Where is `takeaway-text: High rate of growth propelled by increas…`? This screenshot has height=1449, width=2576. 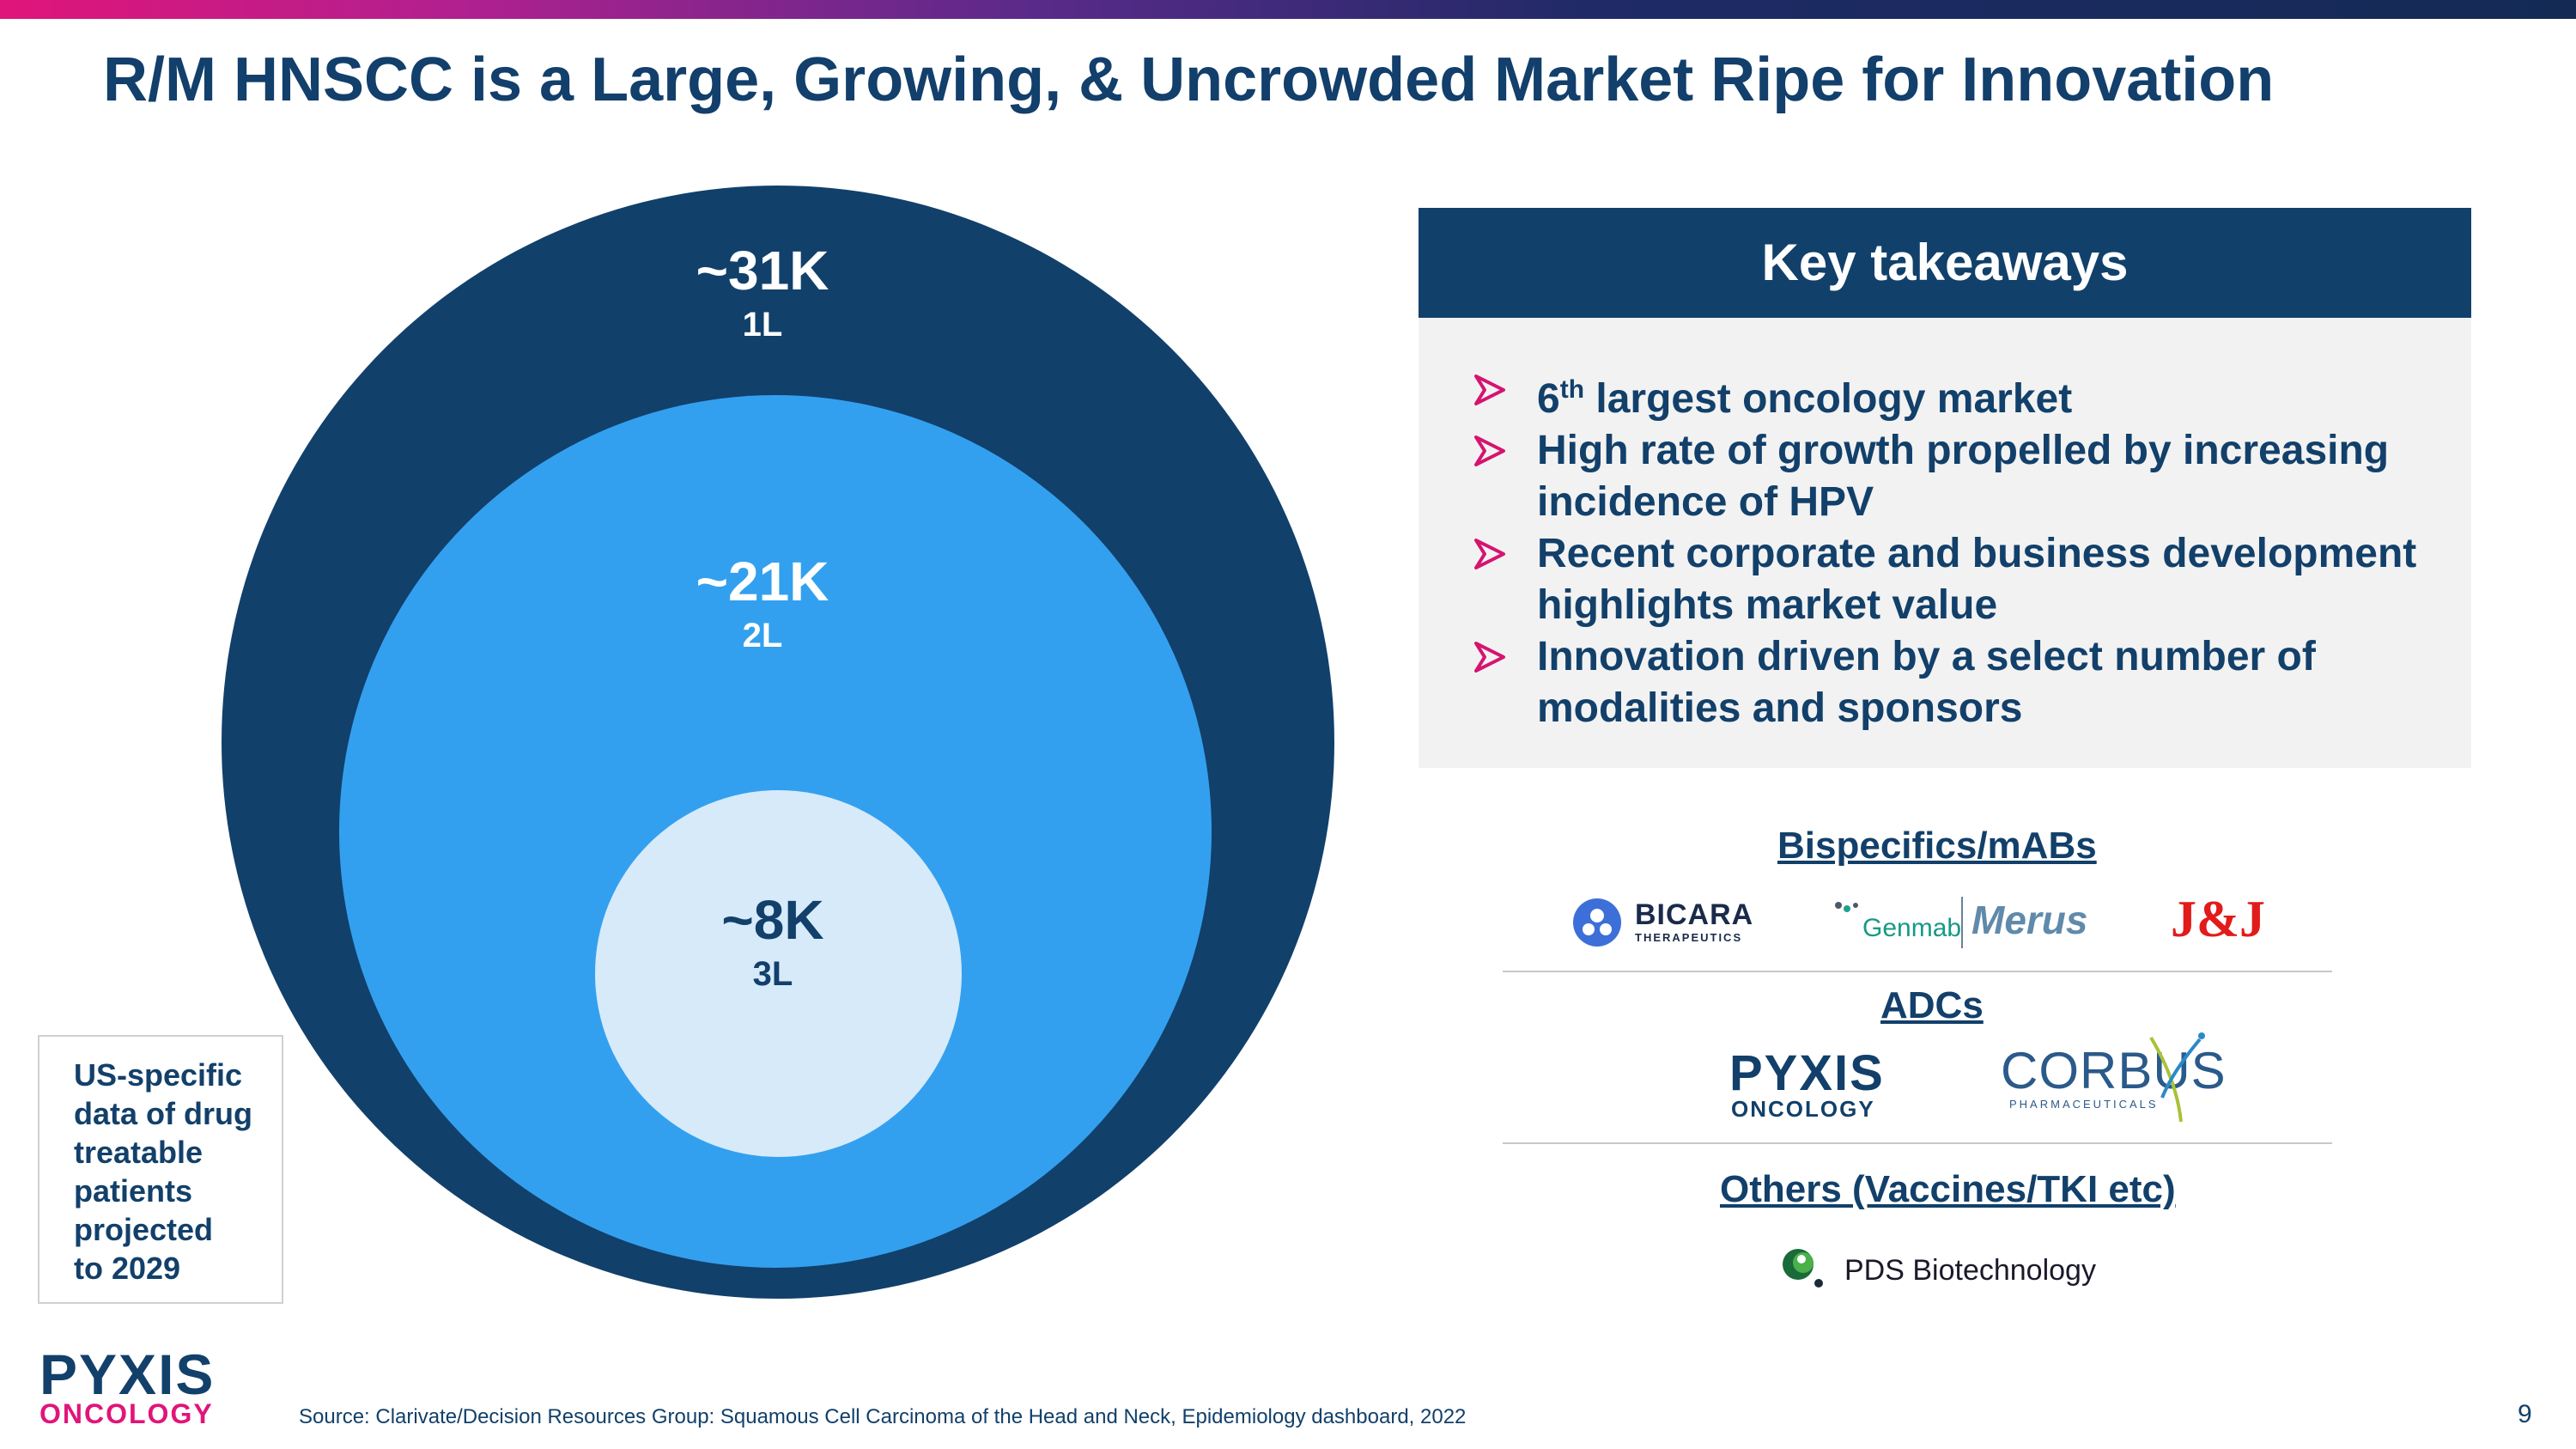
takeaway-text: High rate of growth propelled by increas… is located at coordinates (1963, 476).